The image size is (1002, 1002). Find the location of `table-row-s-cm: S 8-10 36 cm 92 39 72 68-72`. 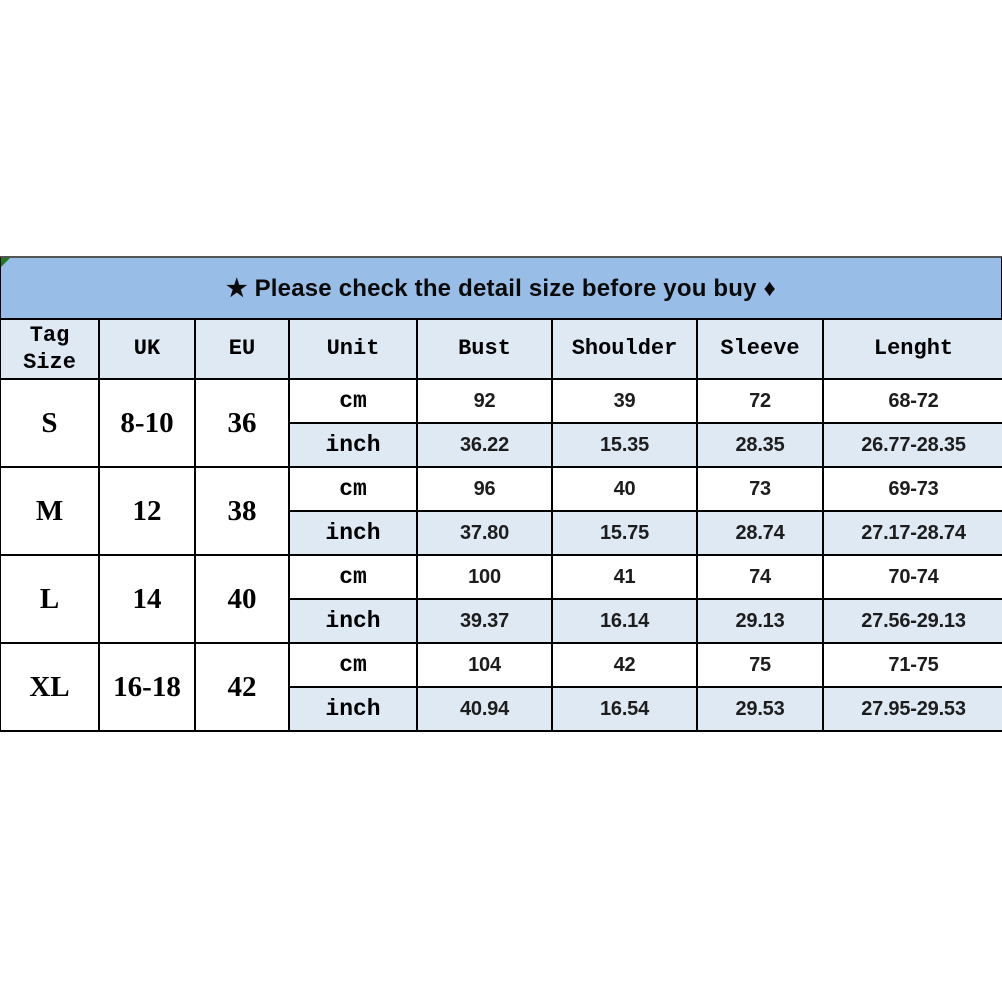

table-row-s-cm: S 8-10 36 cm 92 39 72 68-72 is located at coordinates (501, 423).